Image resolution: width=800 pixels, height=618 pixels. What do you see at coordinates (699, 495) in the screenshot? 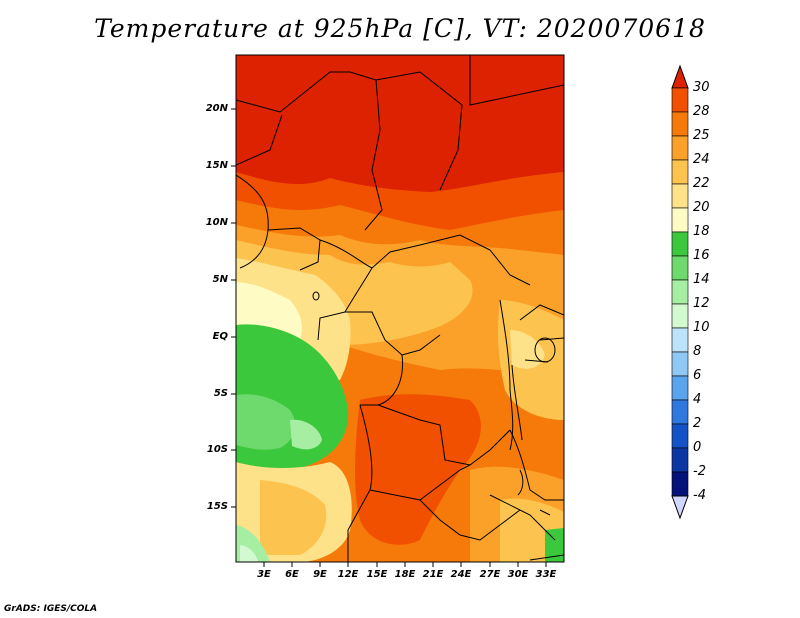
I see `colorbar-label: -4` at bounding box center [699, 495].